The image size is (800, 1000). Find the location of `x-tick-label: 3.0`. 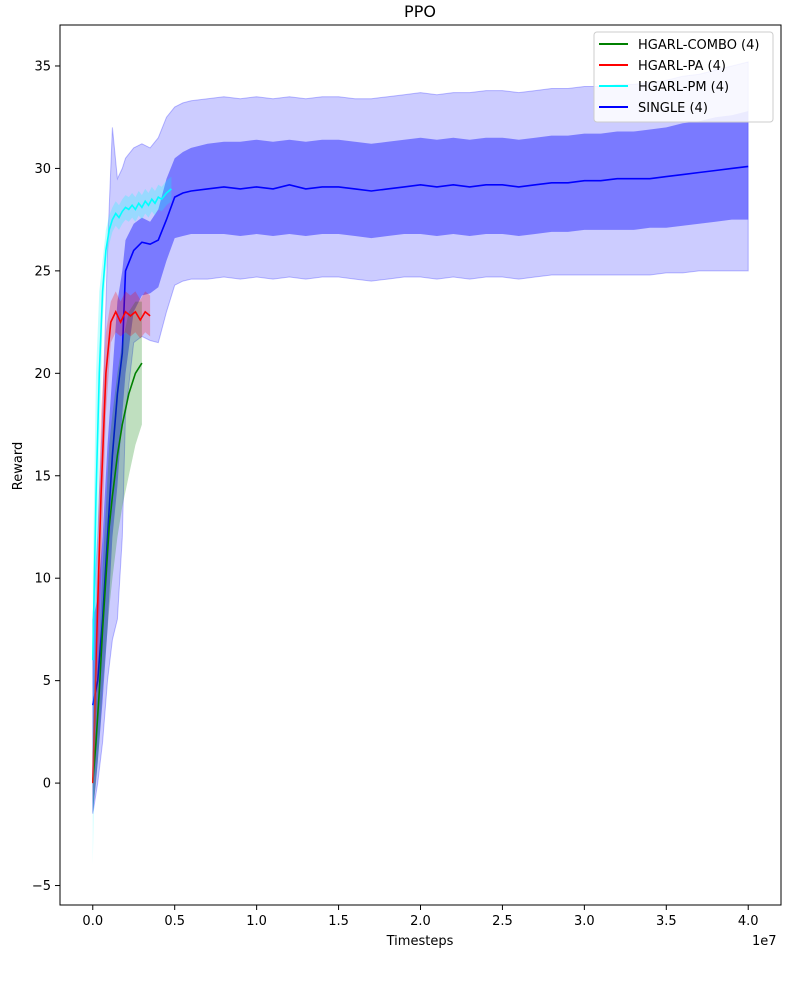

x-tick-label: 3.0 is located at coordinates (584, 921).